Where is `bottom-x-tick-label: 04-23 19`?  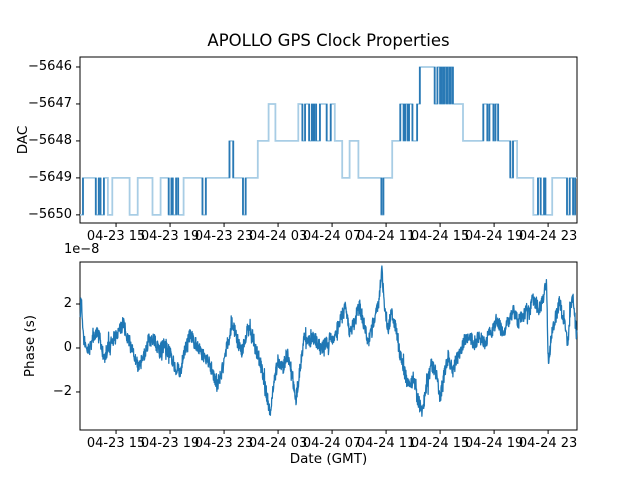 bottom-x-tick-label: 04-23 19 is located at coordinates (170, 443).